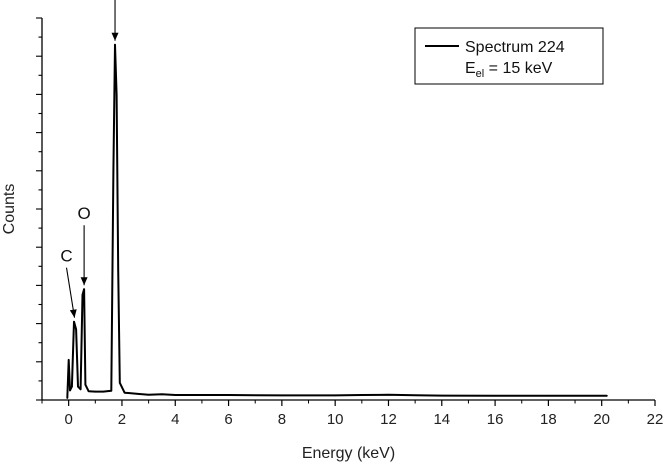  Describe the element at coordinates (228, 419) in the screenshot. I see `x-tick-label: 6` at that location.